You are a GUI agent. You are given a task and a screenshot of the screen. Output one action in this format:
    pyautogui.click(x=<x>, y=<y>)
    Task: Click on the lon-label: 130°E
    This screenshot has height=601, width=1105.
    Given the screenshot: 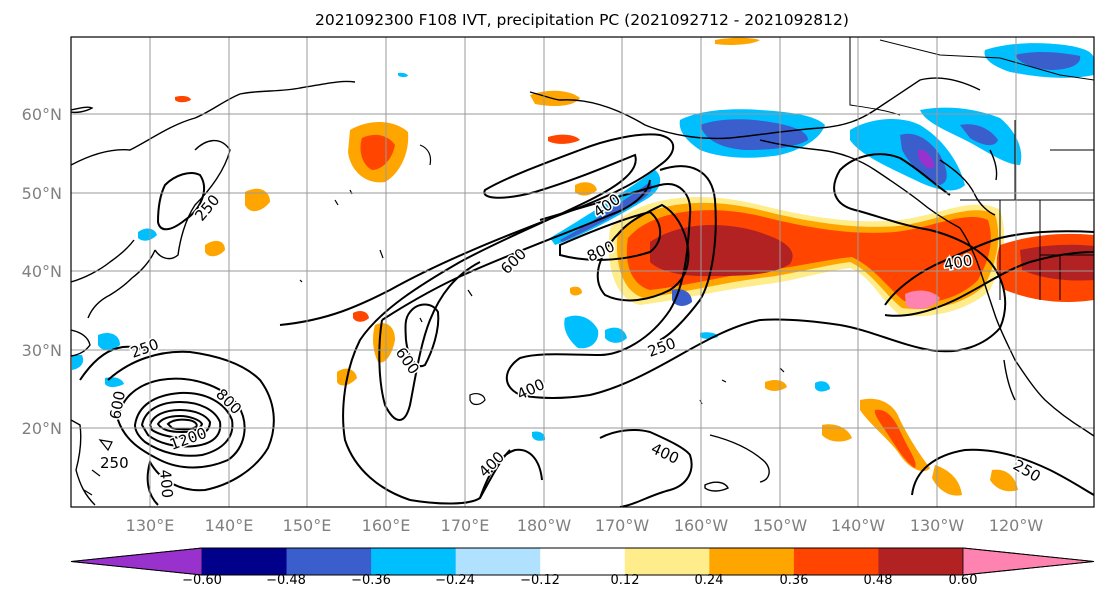 What is the action you would take?
    pyautogui.click(x=150, y=525)
    